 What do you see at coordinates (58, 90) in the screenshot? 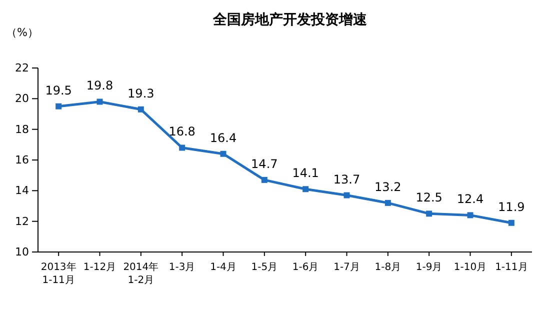
I see `data-label: 19.5` at bounding box center [58, 90].